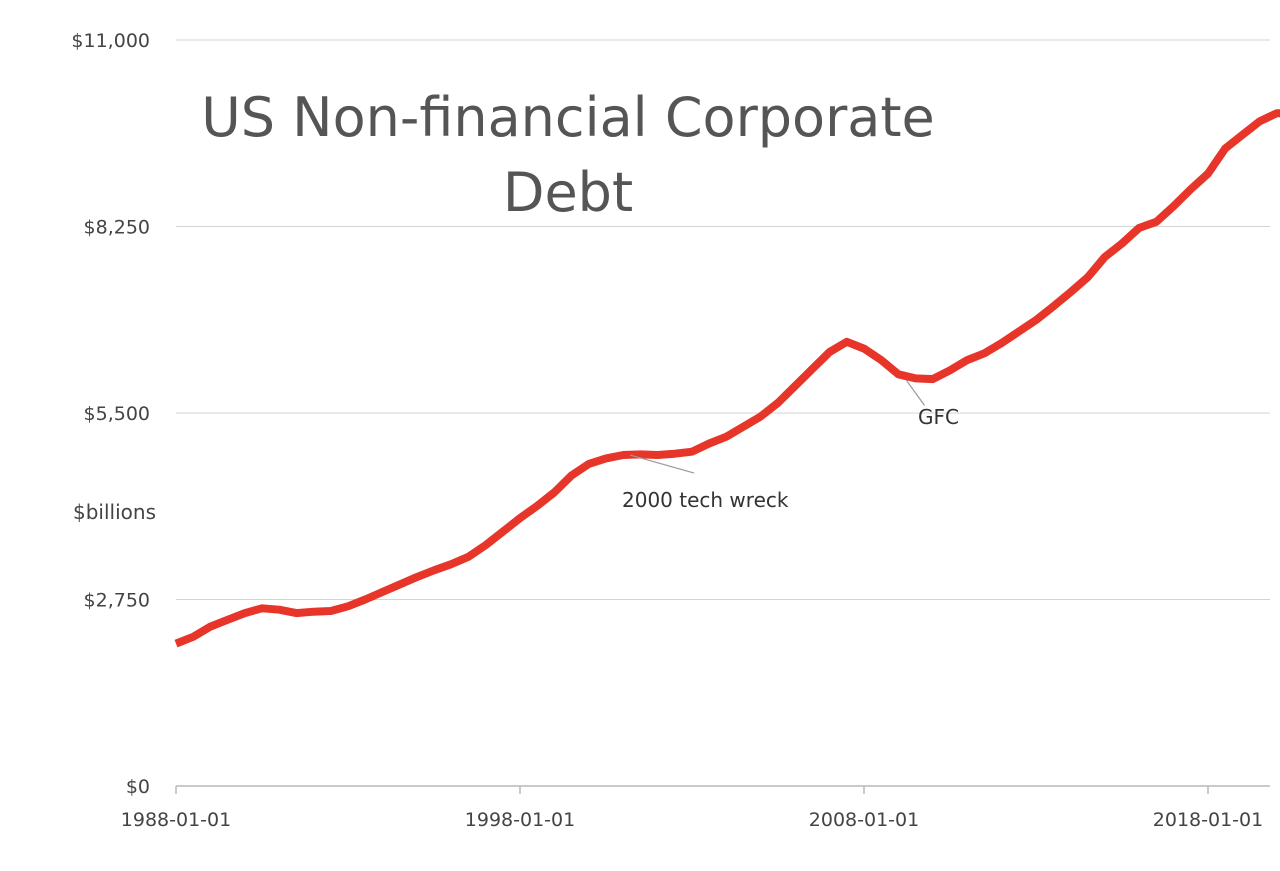  Describe the element at coordinates (138, 787) in the screenshot. I see `y-tick-label: $0` at that location.